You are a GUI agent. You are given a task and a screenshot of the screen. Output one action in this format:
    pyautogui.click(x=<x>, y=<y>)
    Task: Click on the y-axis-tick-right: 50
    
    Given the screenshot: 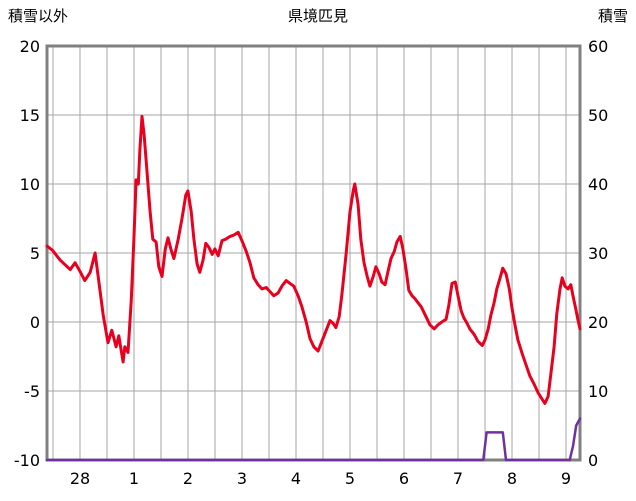 What is the action you would take?
    pyautogui.click(x=598, y=115)
    